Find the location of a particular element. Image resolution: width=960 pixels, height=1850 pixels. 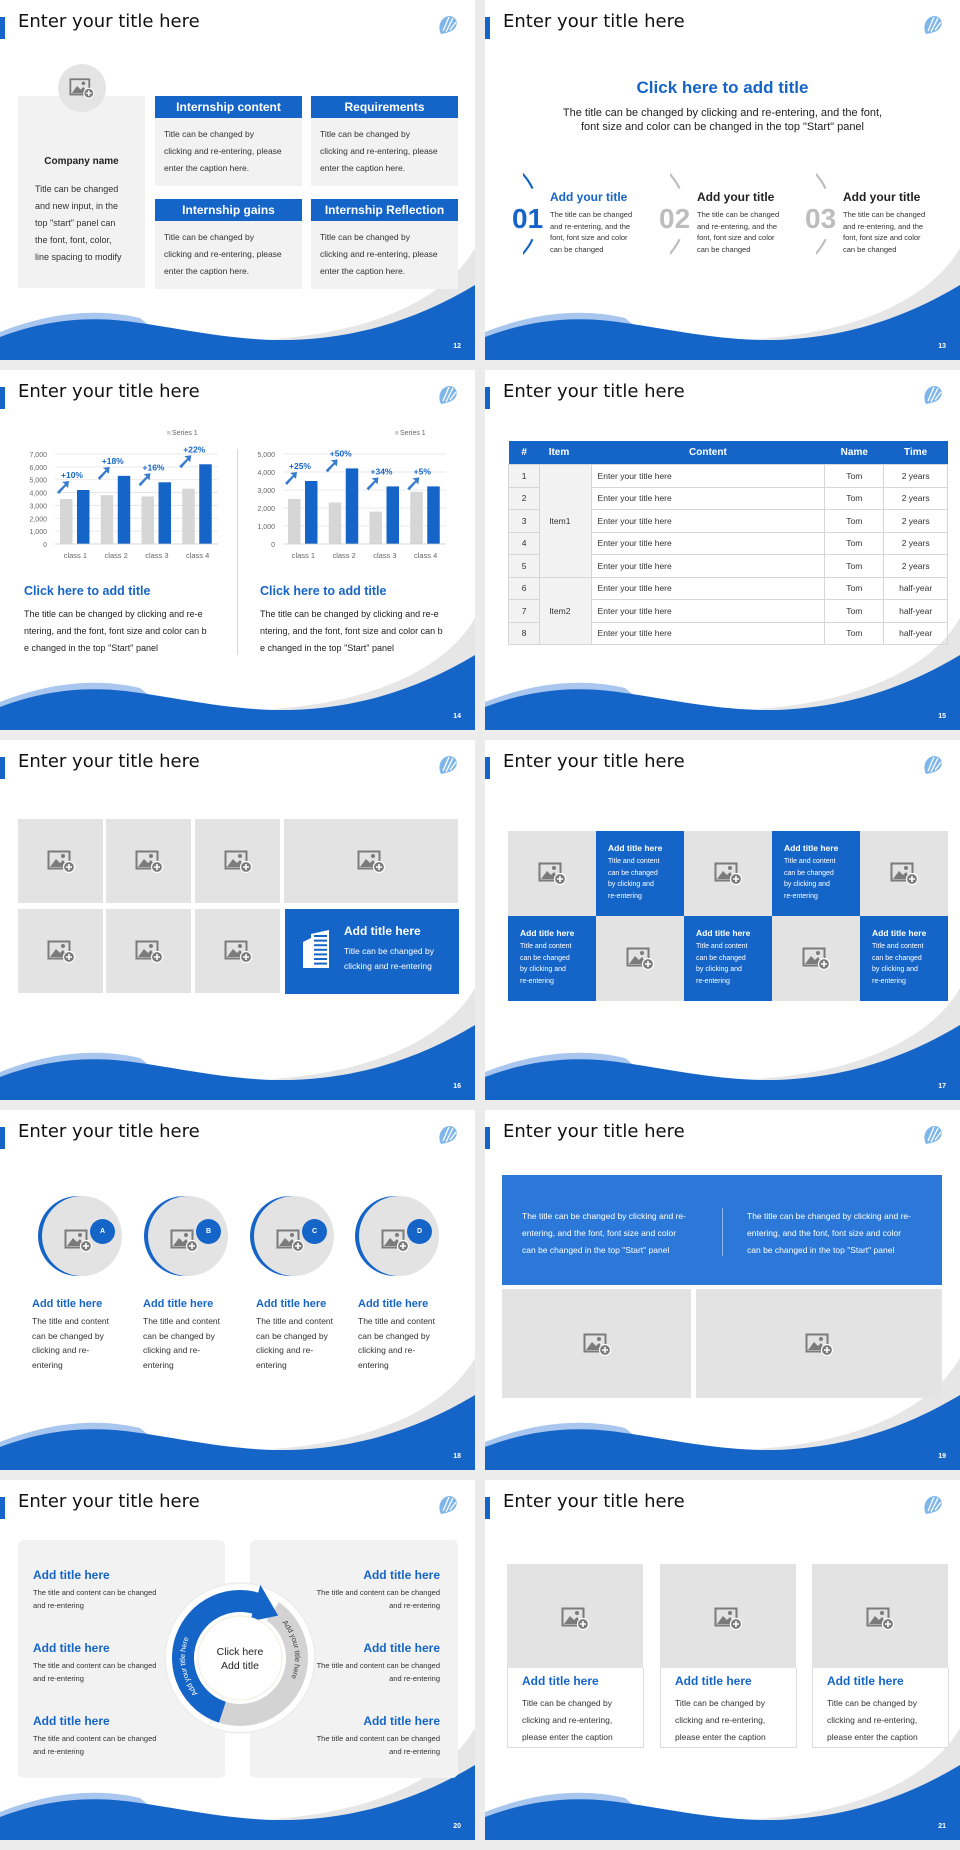

column-header: Content is located at coordinates (708, 453).